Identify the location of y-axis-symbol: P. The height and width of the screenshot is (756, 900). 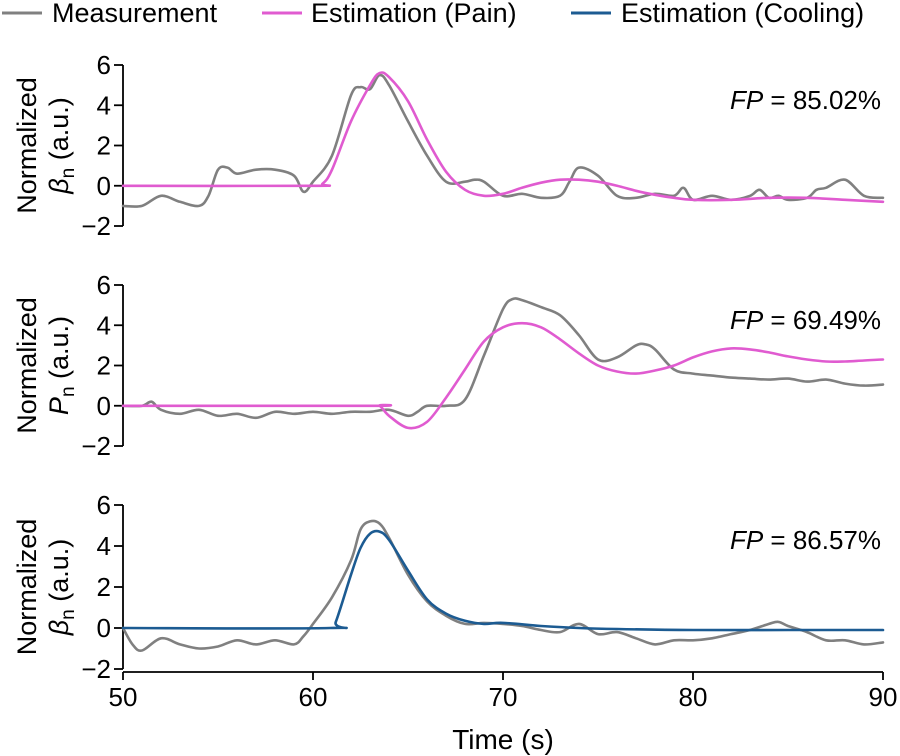
(59, 406).